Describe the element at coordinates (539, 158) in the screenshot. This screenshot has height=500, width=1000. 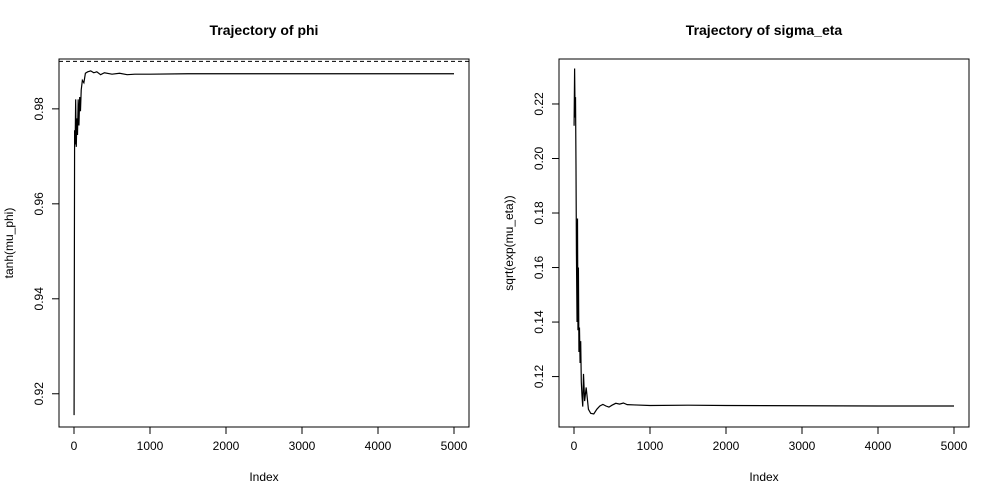
I see `y-tick-label: 0.20` at that location.